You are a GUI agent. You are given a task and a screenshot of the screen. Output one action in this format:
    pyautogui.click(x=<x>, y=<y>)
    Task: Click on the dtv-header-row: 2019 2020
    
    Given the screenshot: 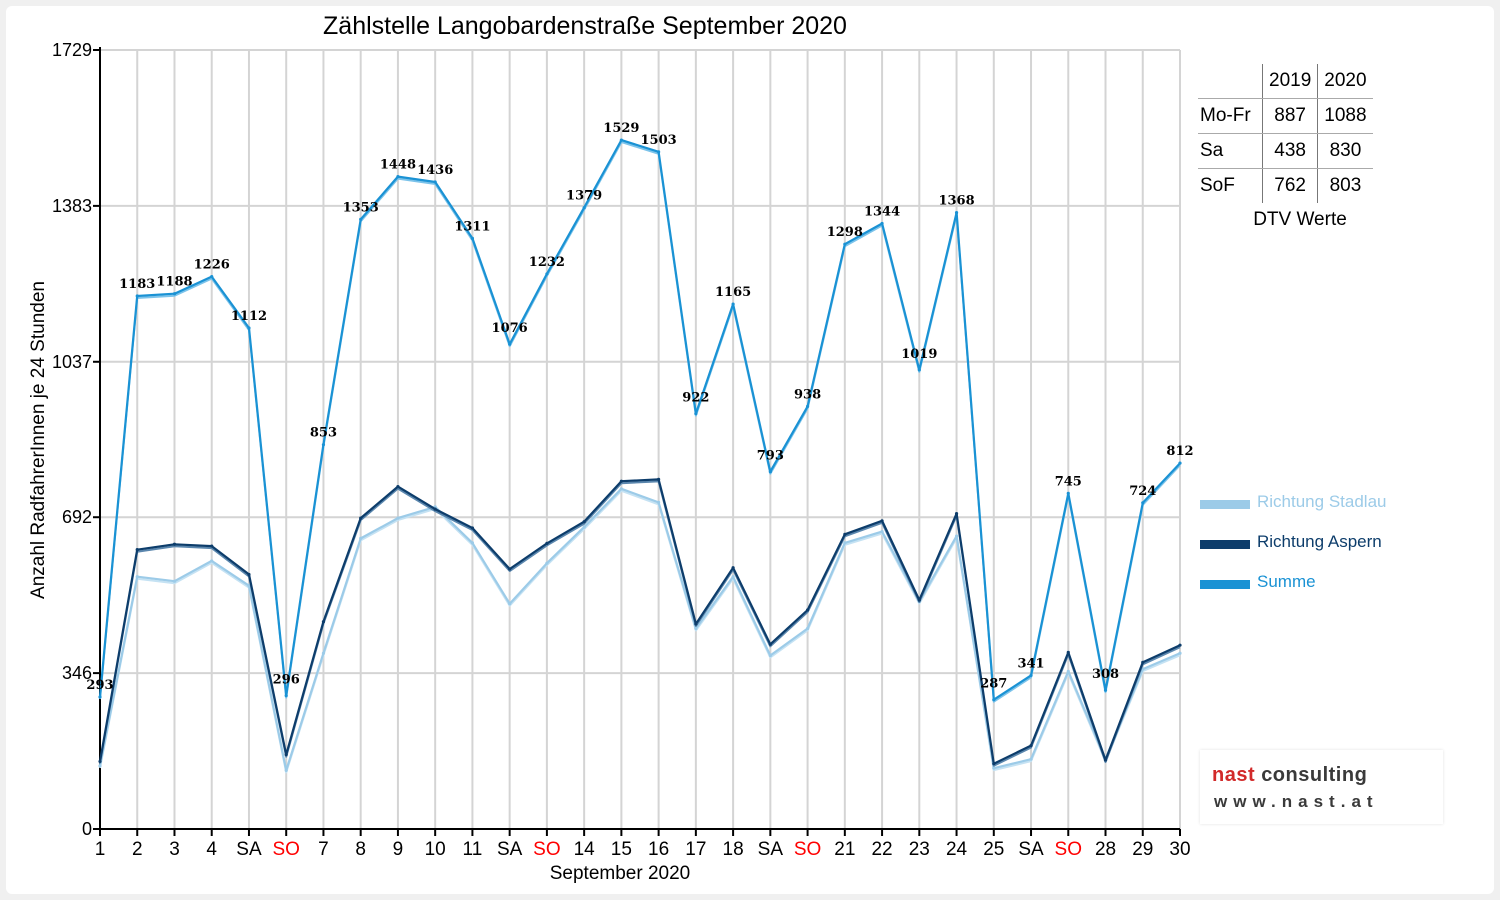 What is the action you would take?
    pyautogui.click(x=1285, y=81)
    